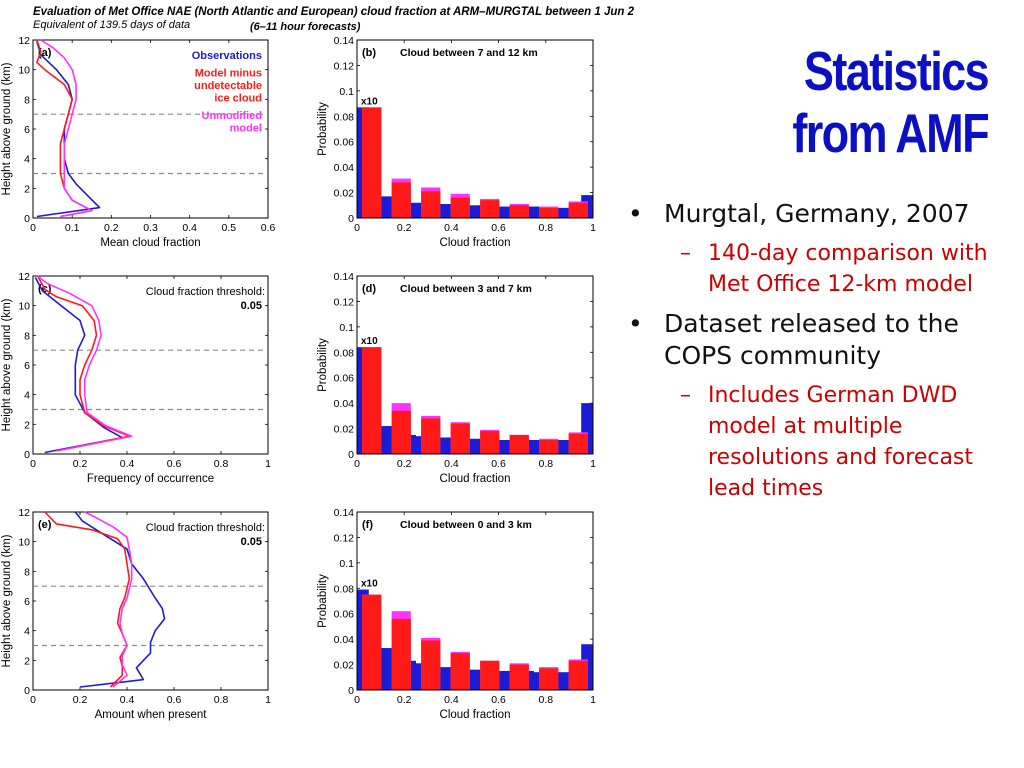 The height and width of the screenshot is (768, 1024). I want to click on y-tick-label: 0.06, so click(344, 379).